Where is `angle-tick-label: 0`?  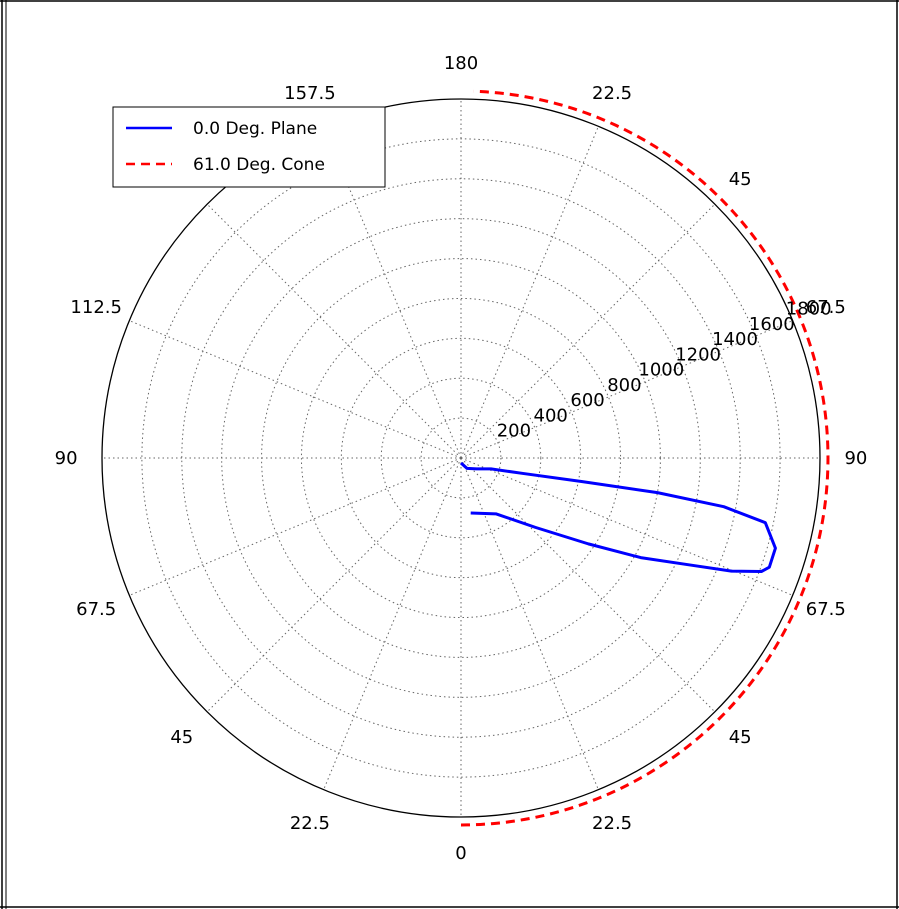
angle-tick-label: 0 is located at coordinates (460, 853).